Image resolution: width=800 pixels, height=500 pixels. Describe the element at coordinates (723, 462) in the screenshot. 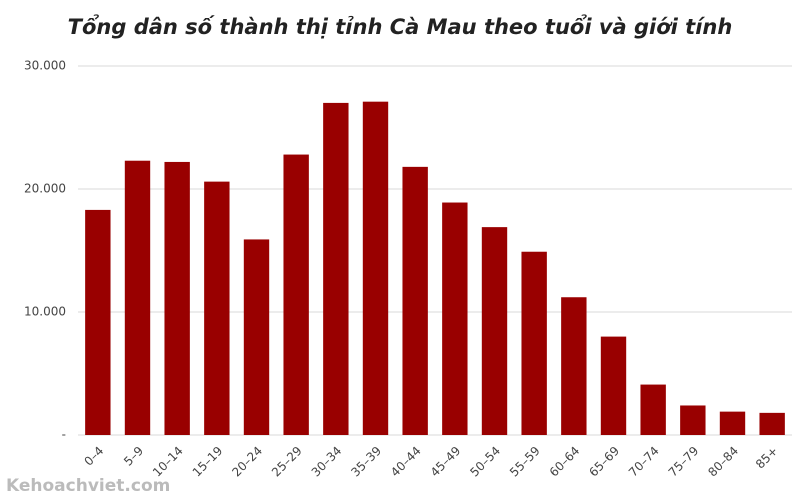

I see `x-tick-label: 80–84` at that location.